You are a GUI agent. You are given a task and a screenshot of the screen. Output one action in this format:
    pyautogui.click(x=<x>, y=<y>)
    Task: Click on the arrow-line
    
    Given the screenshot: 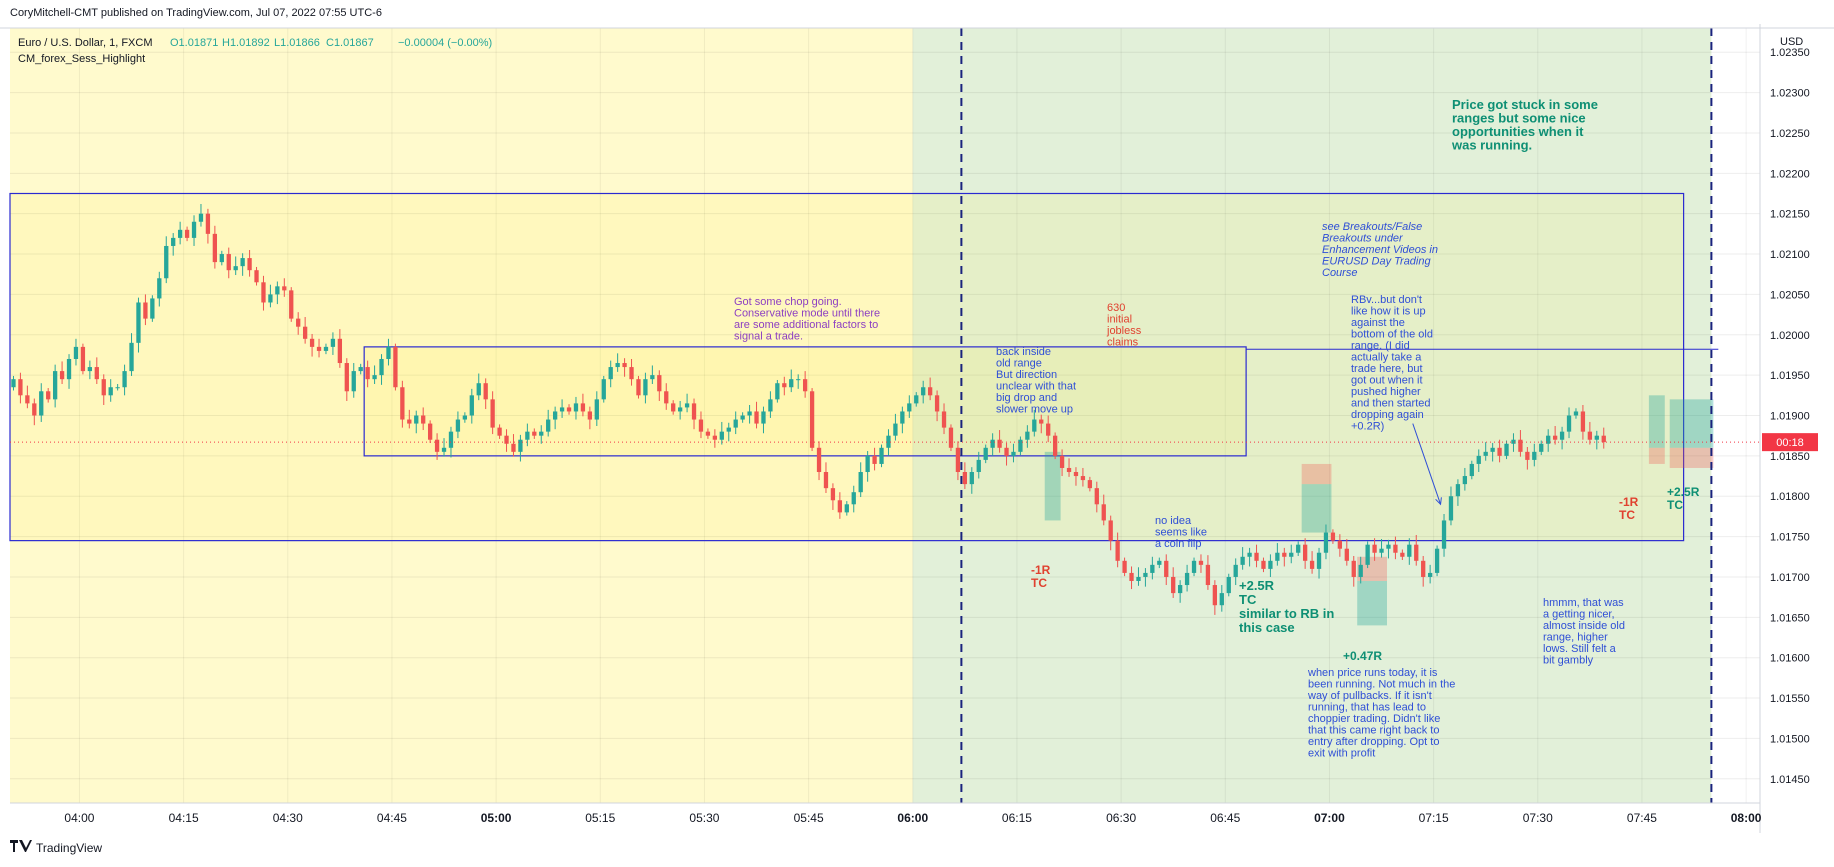 What is the action you would take?
    pyautogui.click(x=1427, y=464)
    